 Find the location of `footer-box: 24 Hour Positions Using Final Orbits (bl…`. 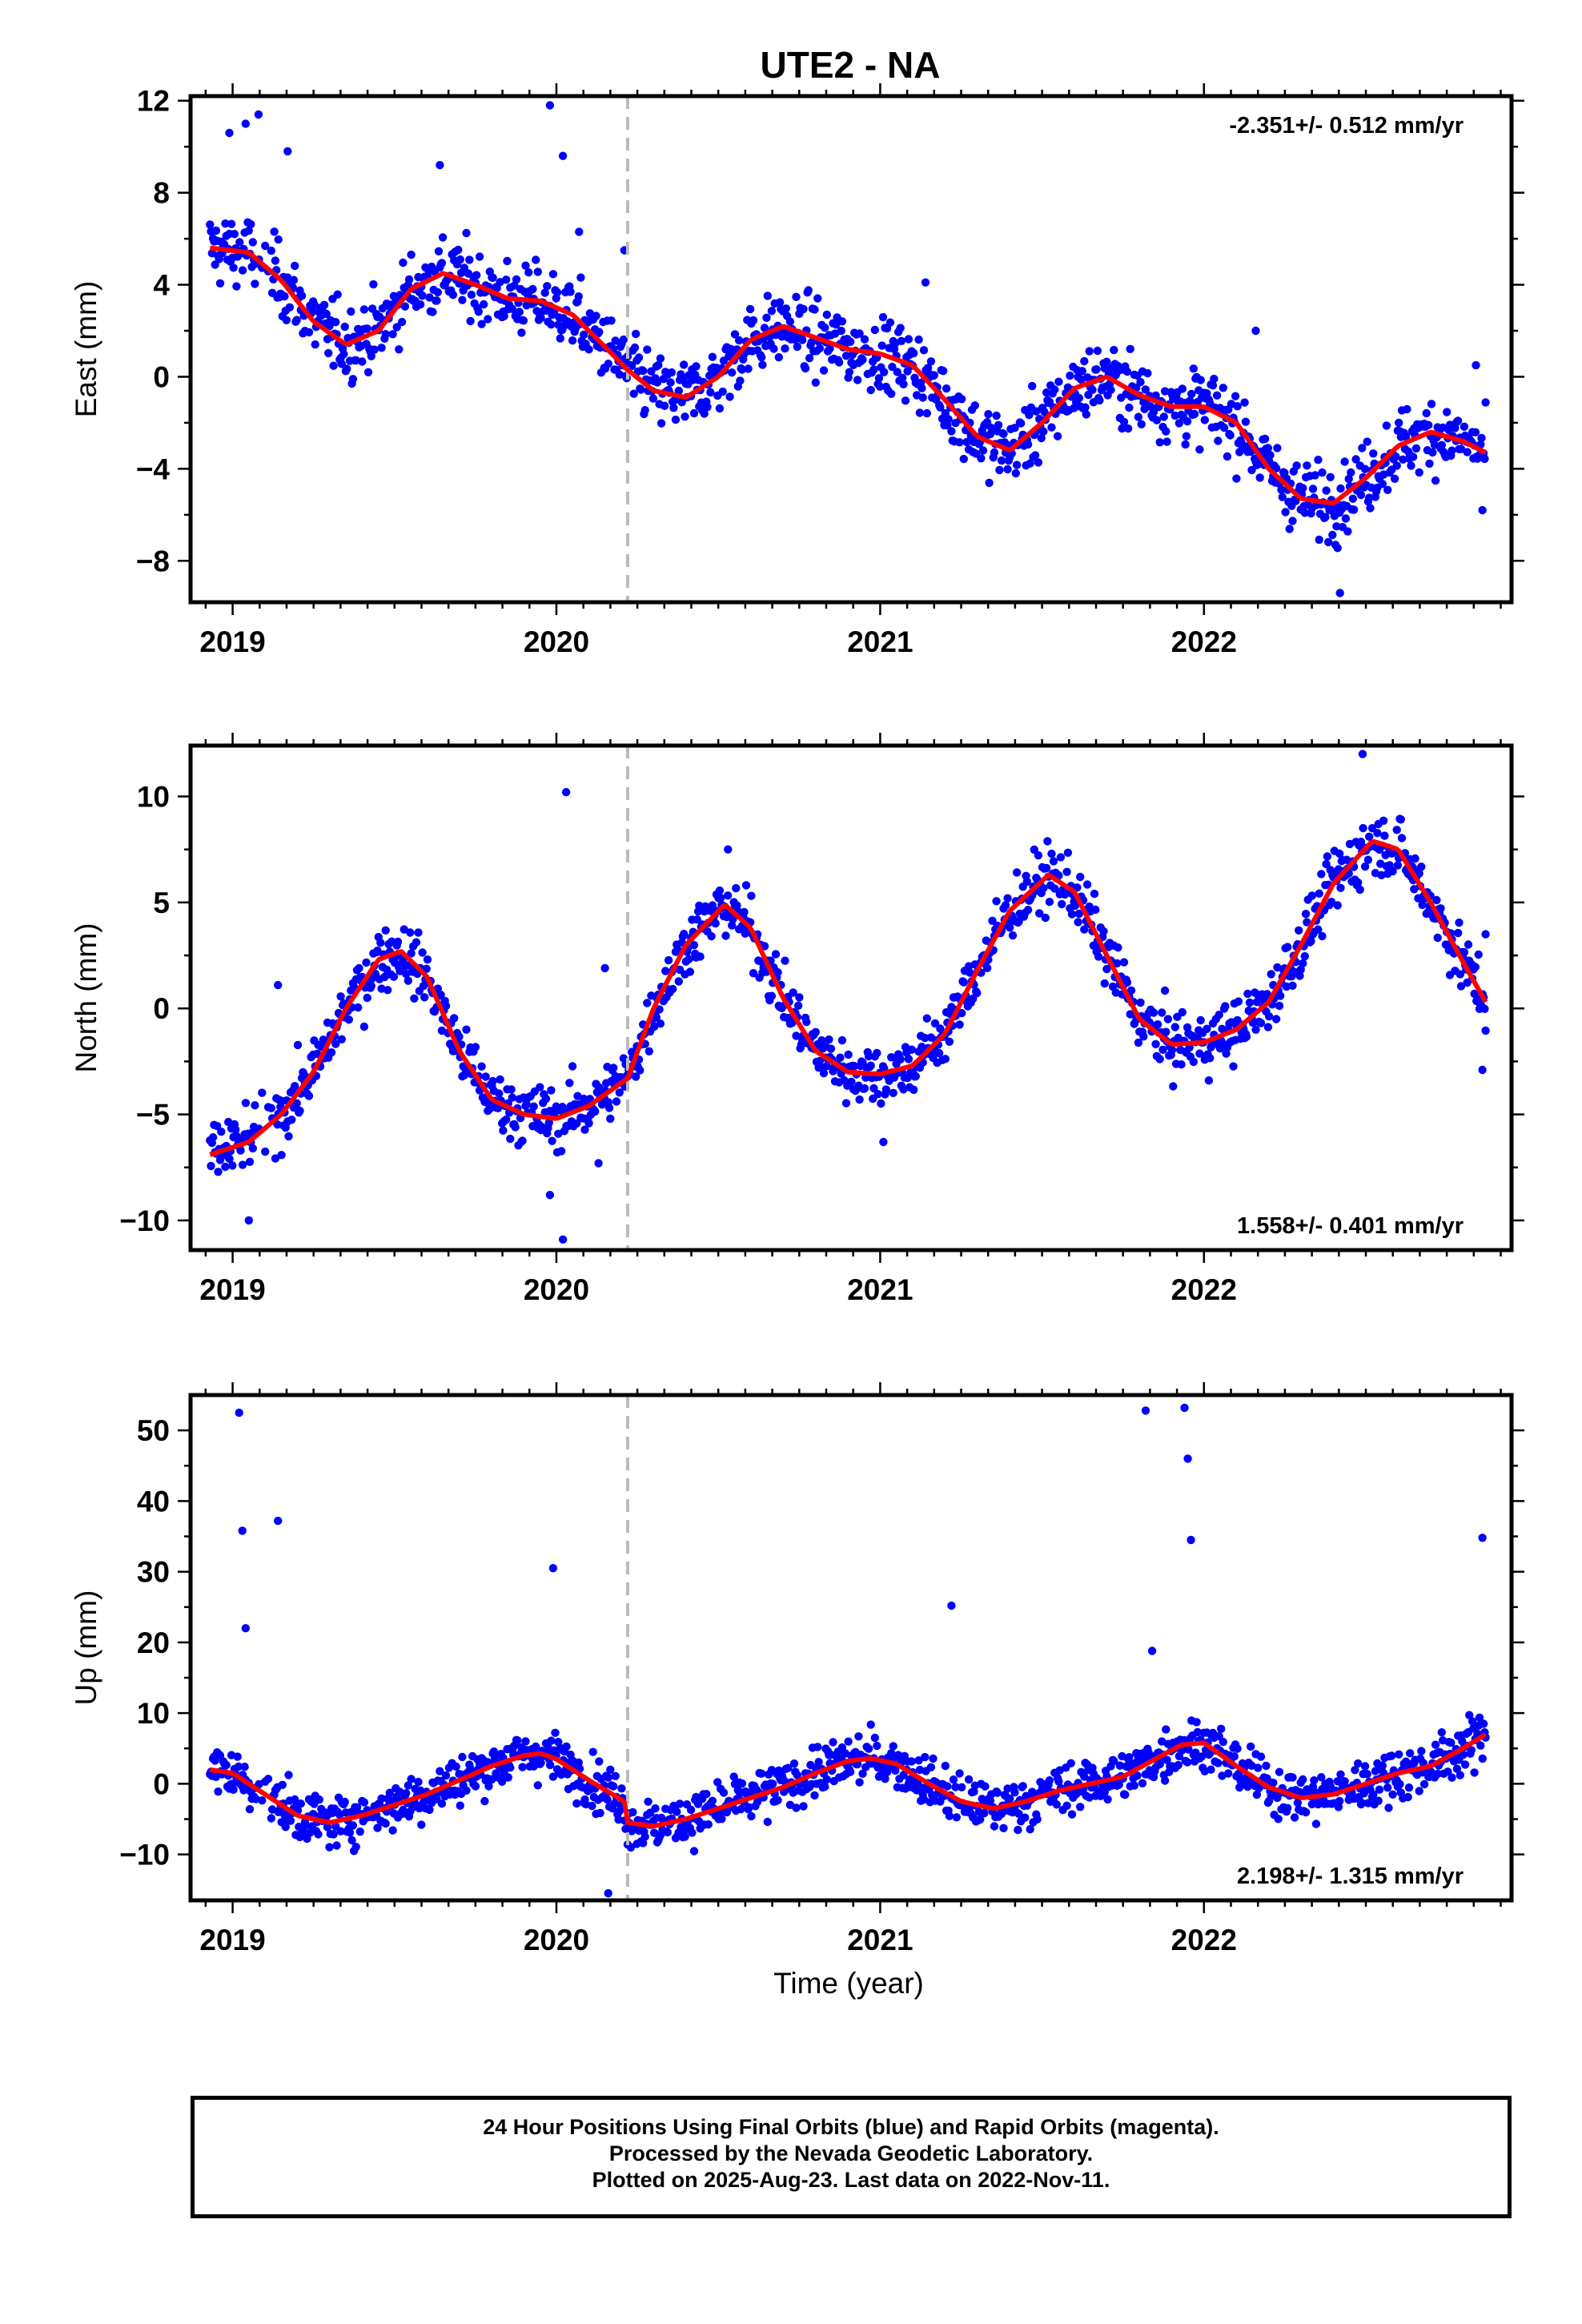

footer-box: 24 Hour Positions Using Final Orbits (bl… is located at coordinates (851, 2157).